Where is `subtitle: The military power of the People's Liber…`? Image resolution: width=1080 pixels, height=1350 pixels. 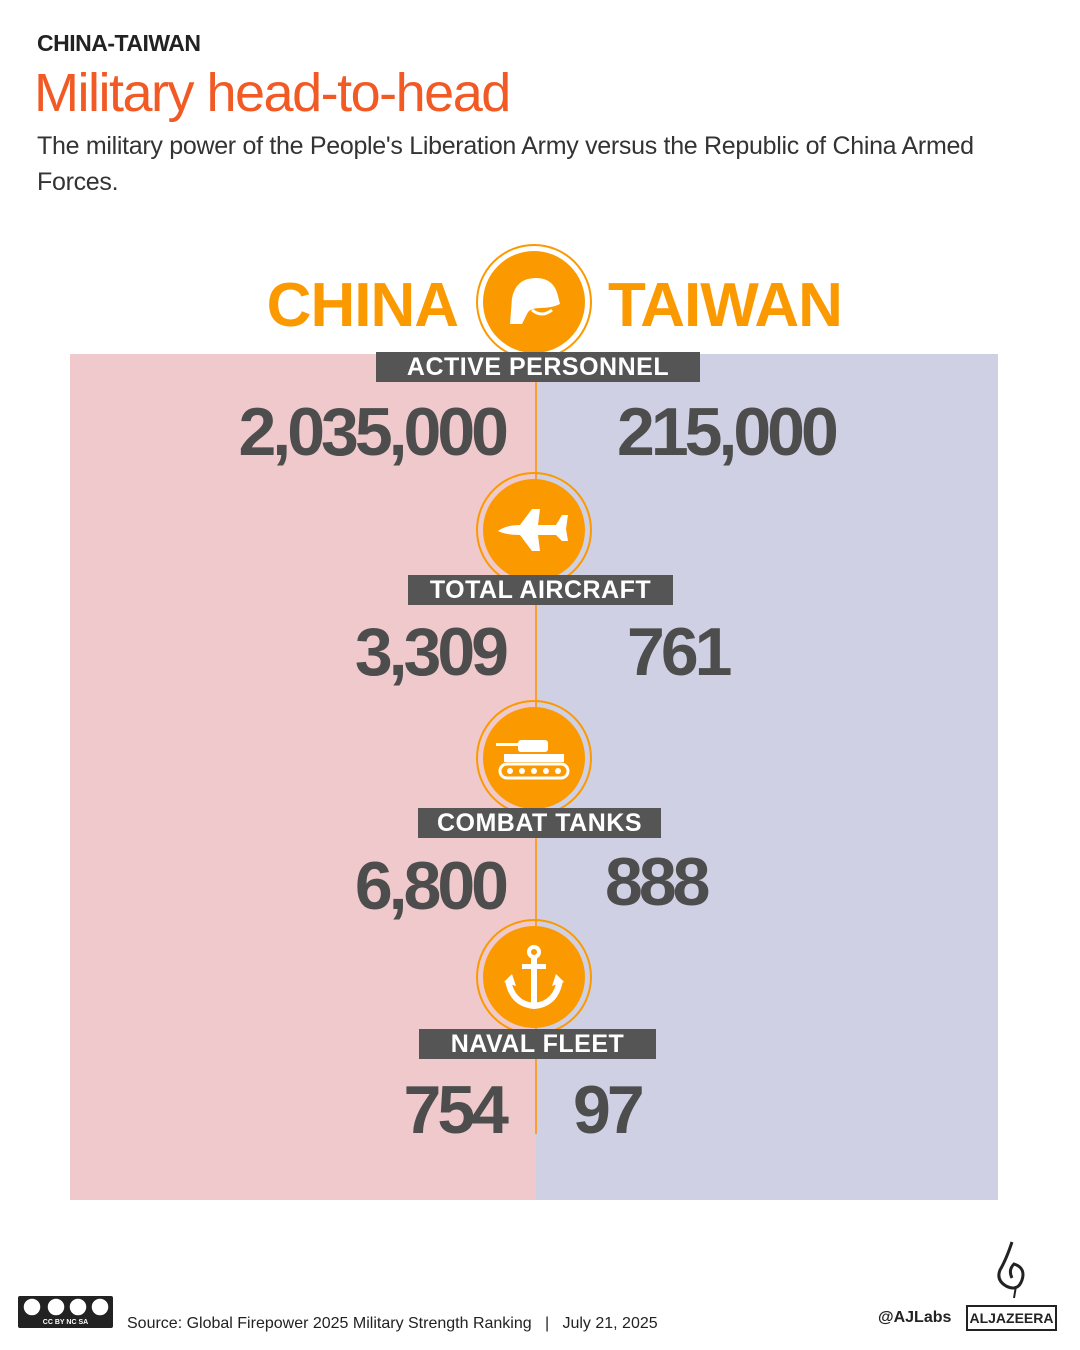
subtitle: The military power of the People's Liber… is located at coordinates (505, 164).